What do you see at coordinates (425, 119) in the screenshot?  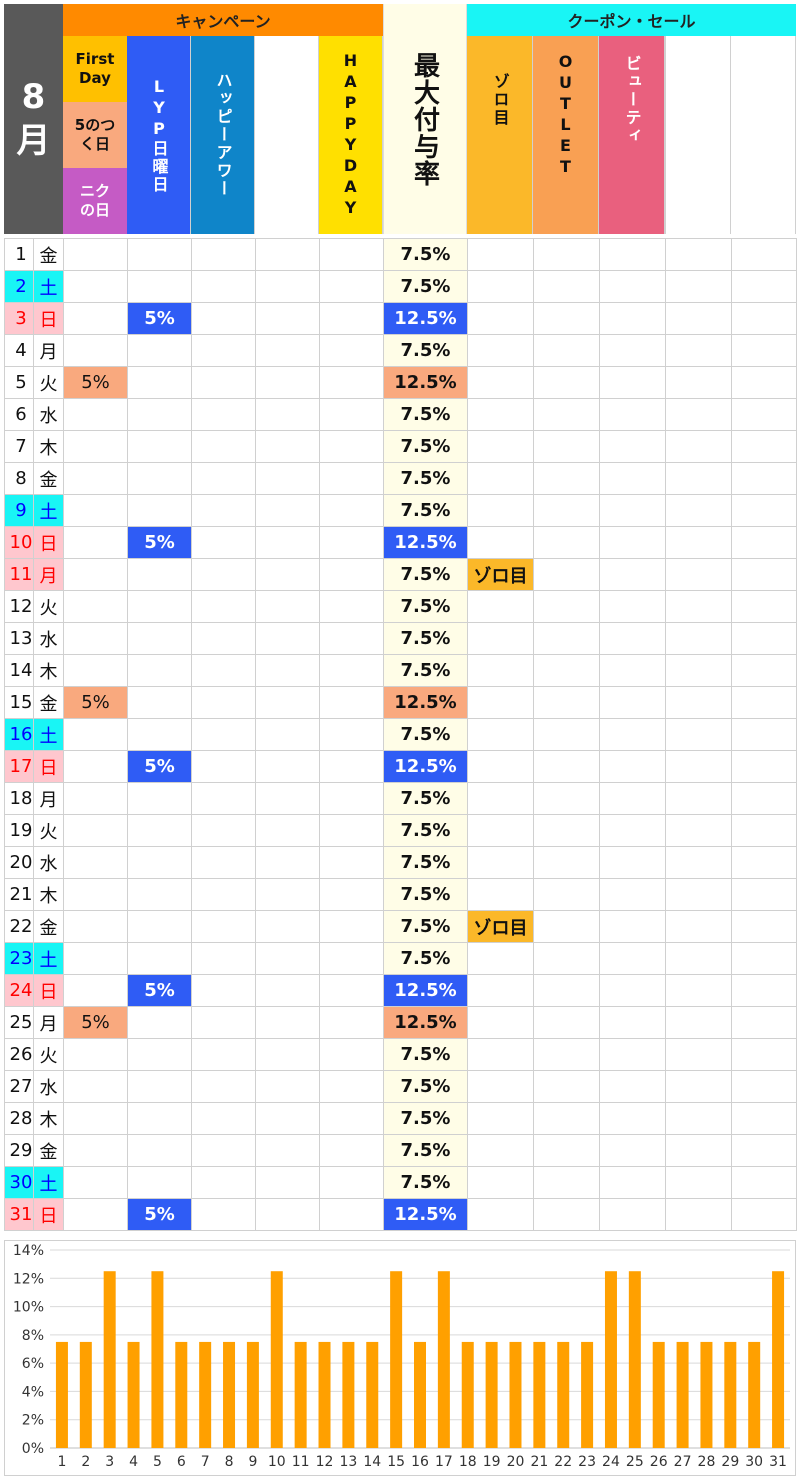 I see `max-rate-header: 最大付与率` at bounding box center [425, 119].